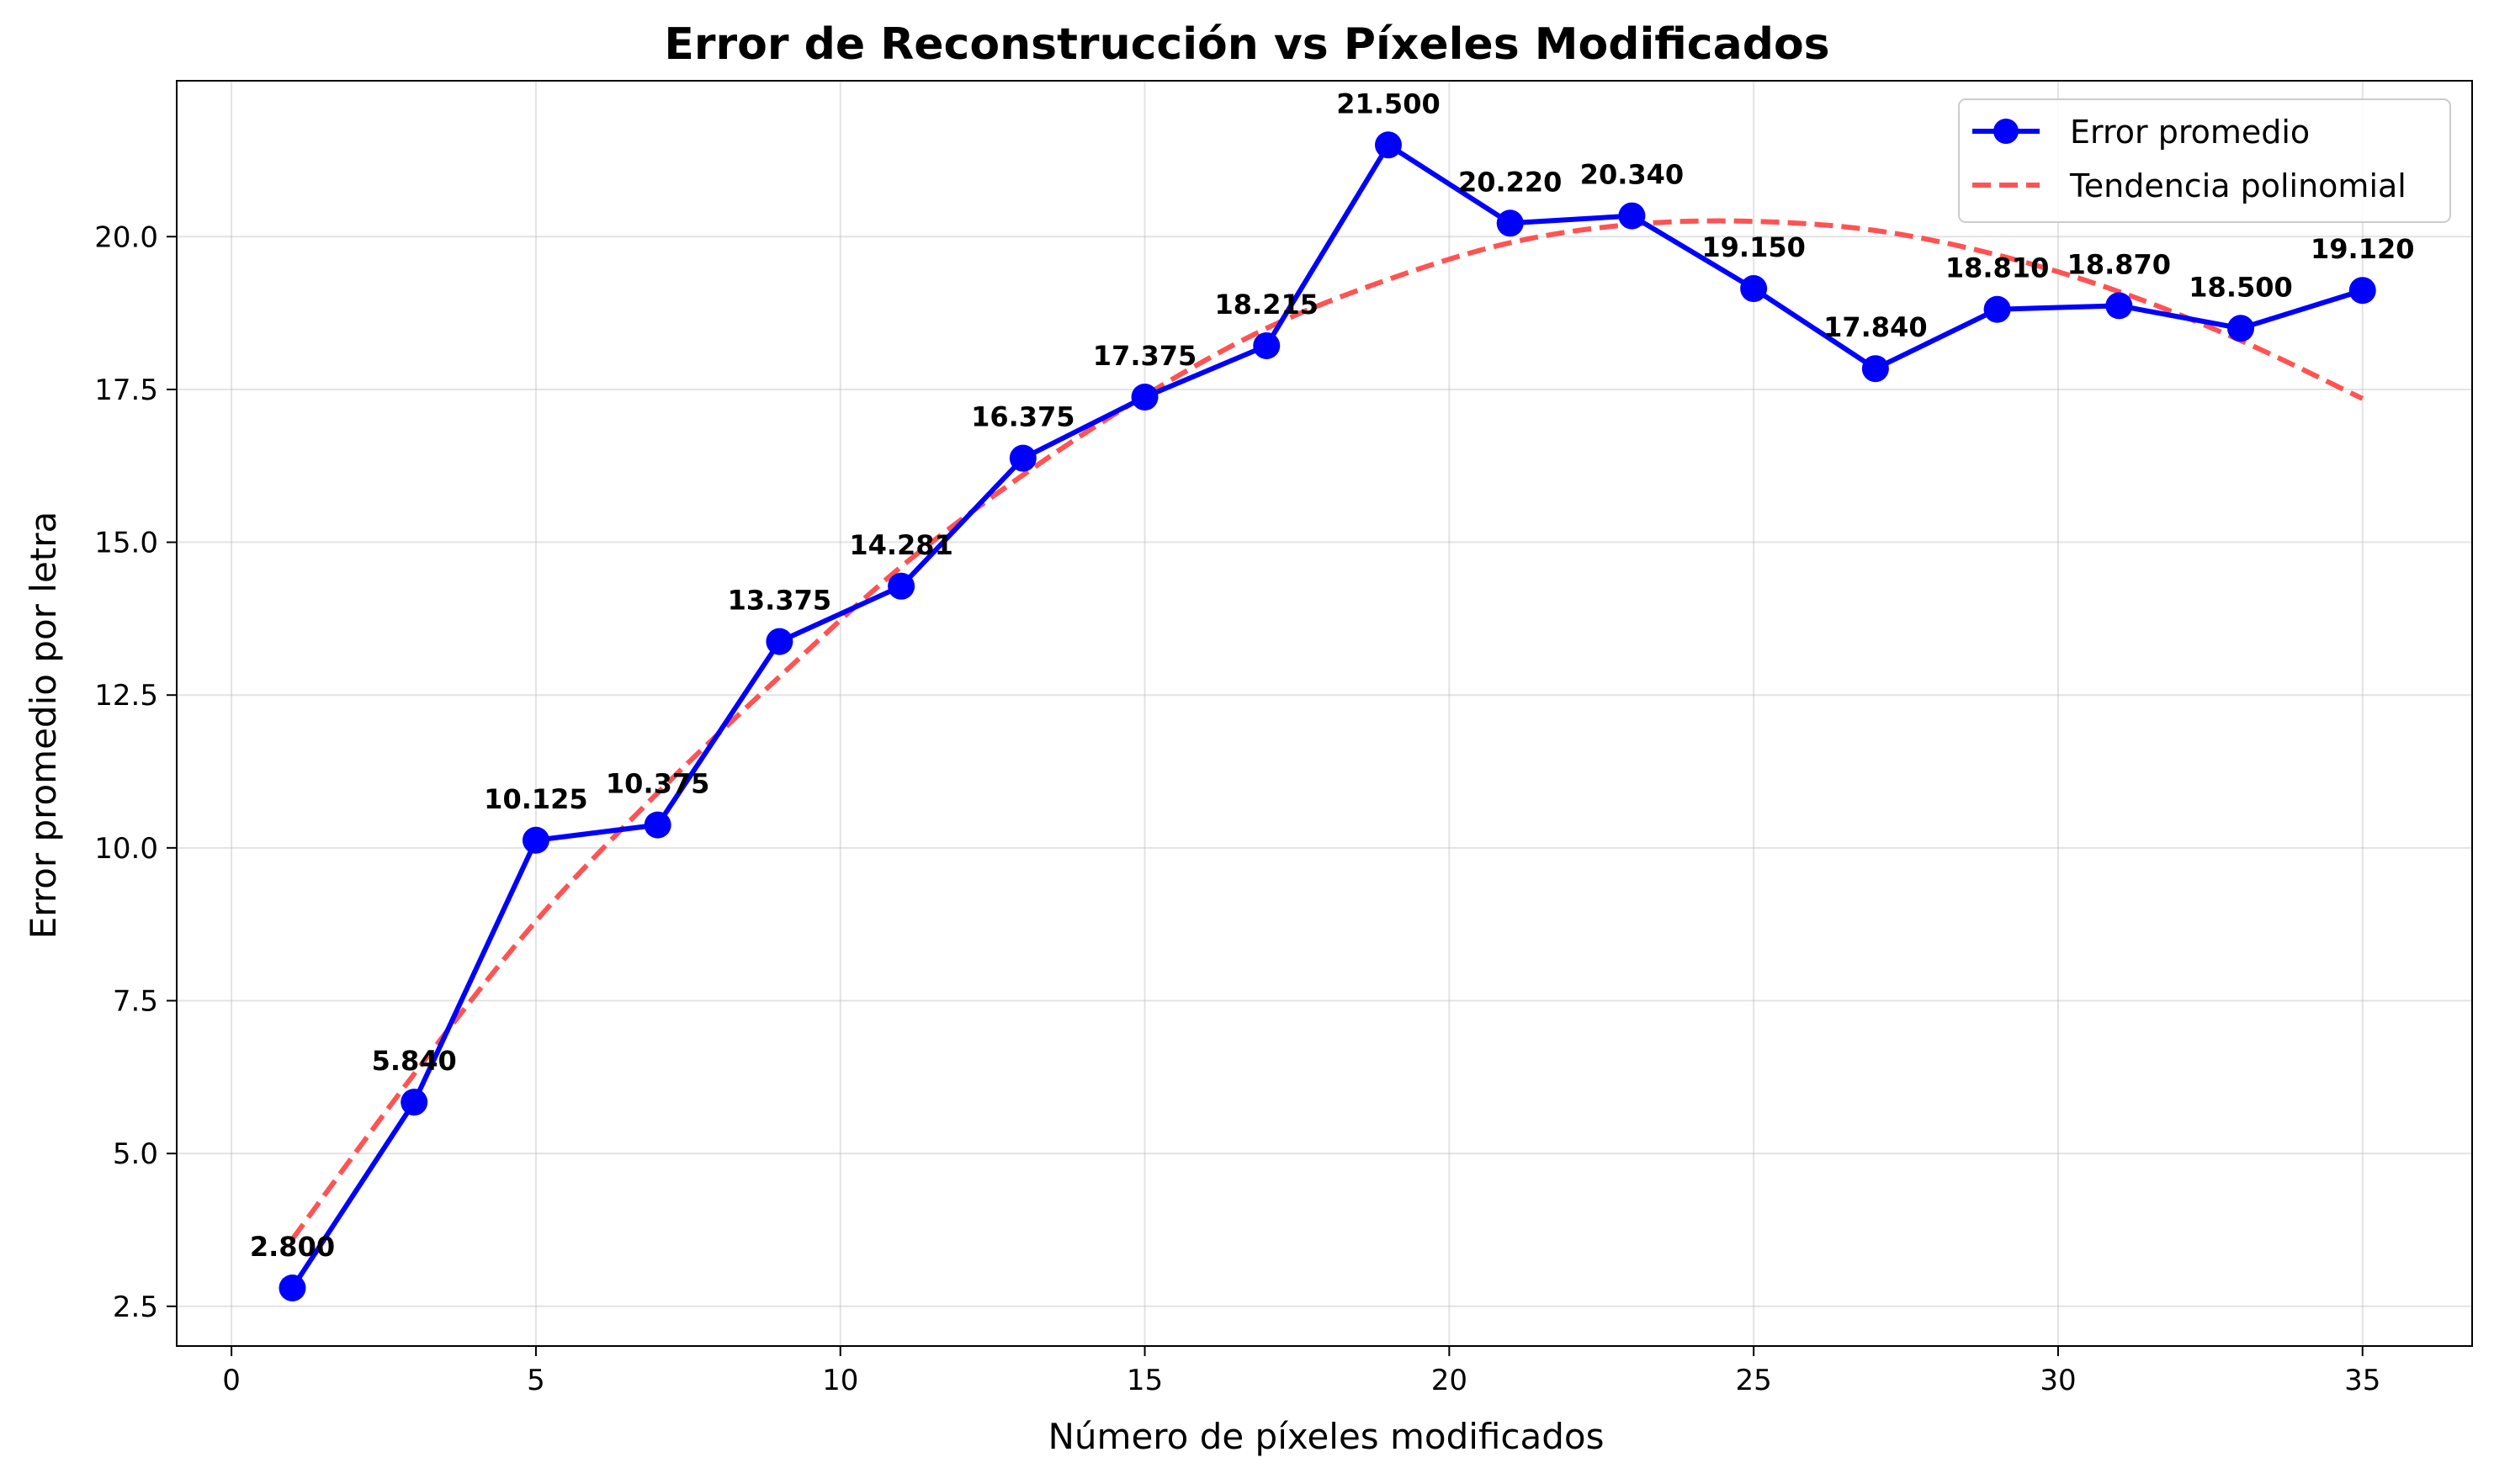  What do you see at coordinates (2119, 264) in the screenshot?
I see `data-label: 18.870` at bounding box center [2119, 264].